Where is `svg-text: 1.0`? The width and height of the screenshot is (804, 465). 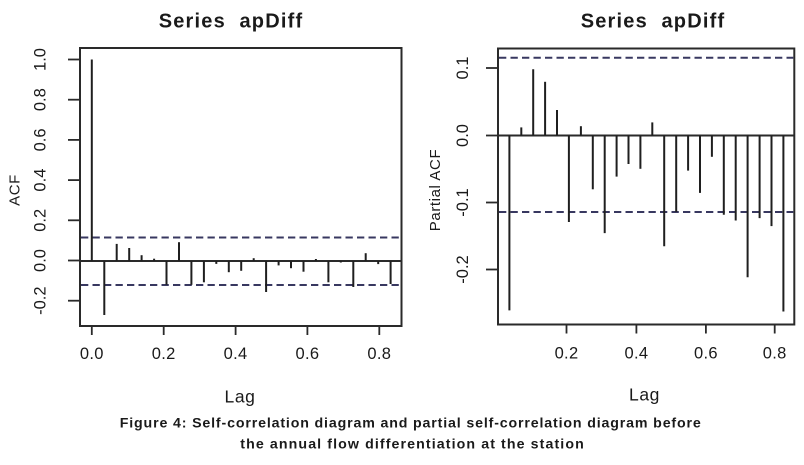
svg-text: 1.0 is located at coordinates (41, 59).